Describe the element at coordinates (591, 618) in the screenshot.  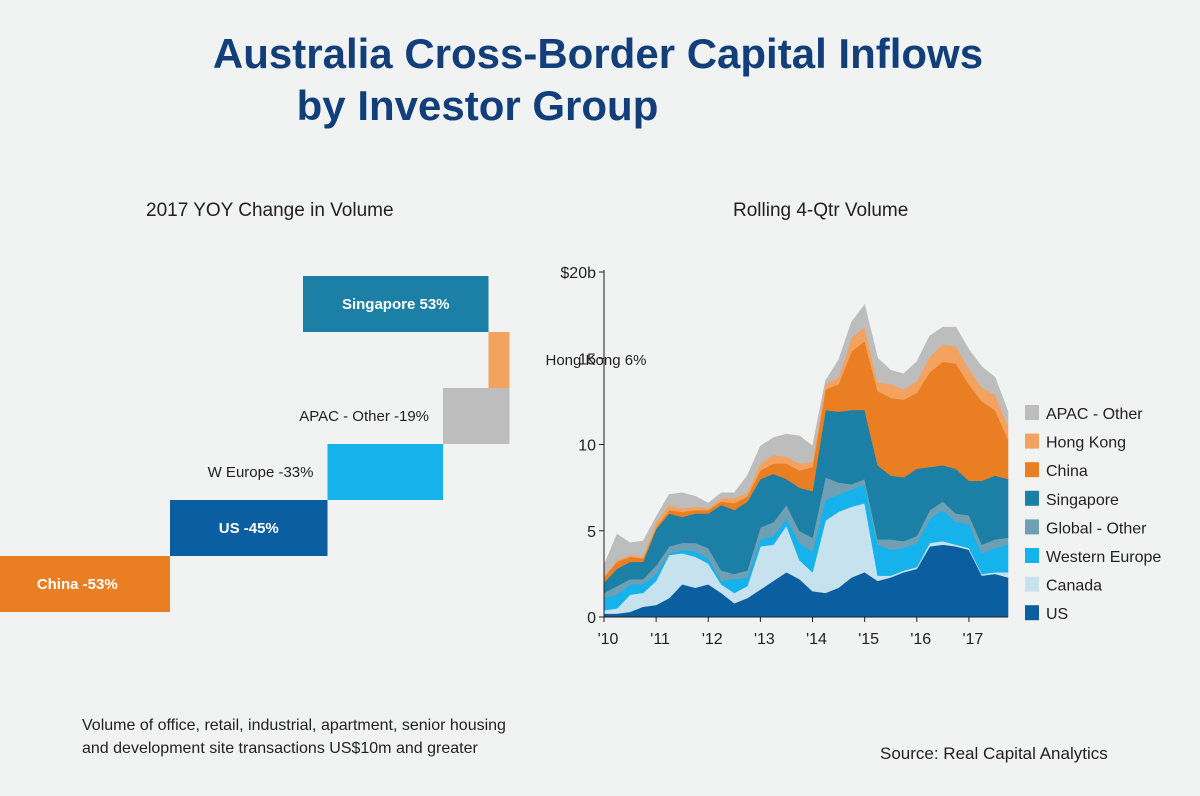
I see `y-tick-label: 0` at that location.